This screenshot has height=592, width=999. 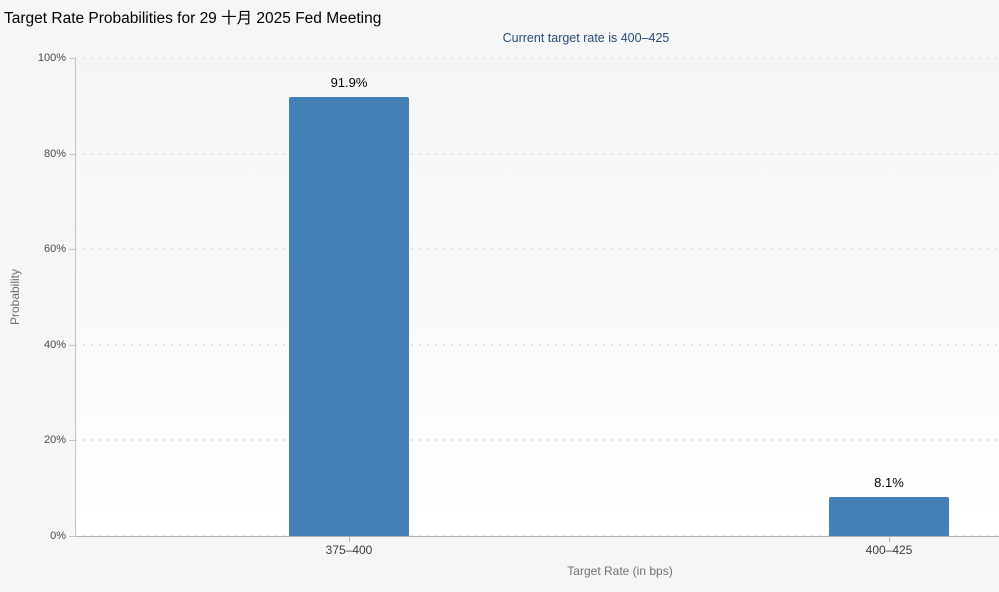 I want to click on y-tick-label: 40%, so click(x=54, y=344).